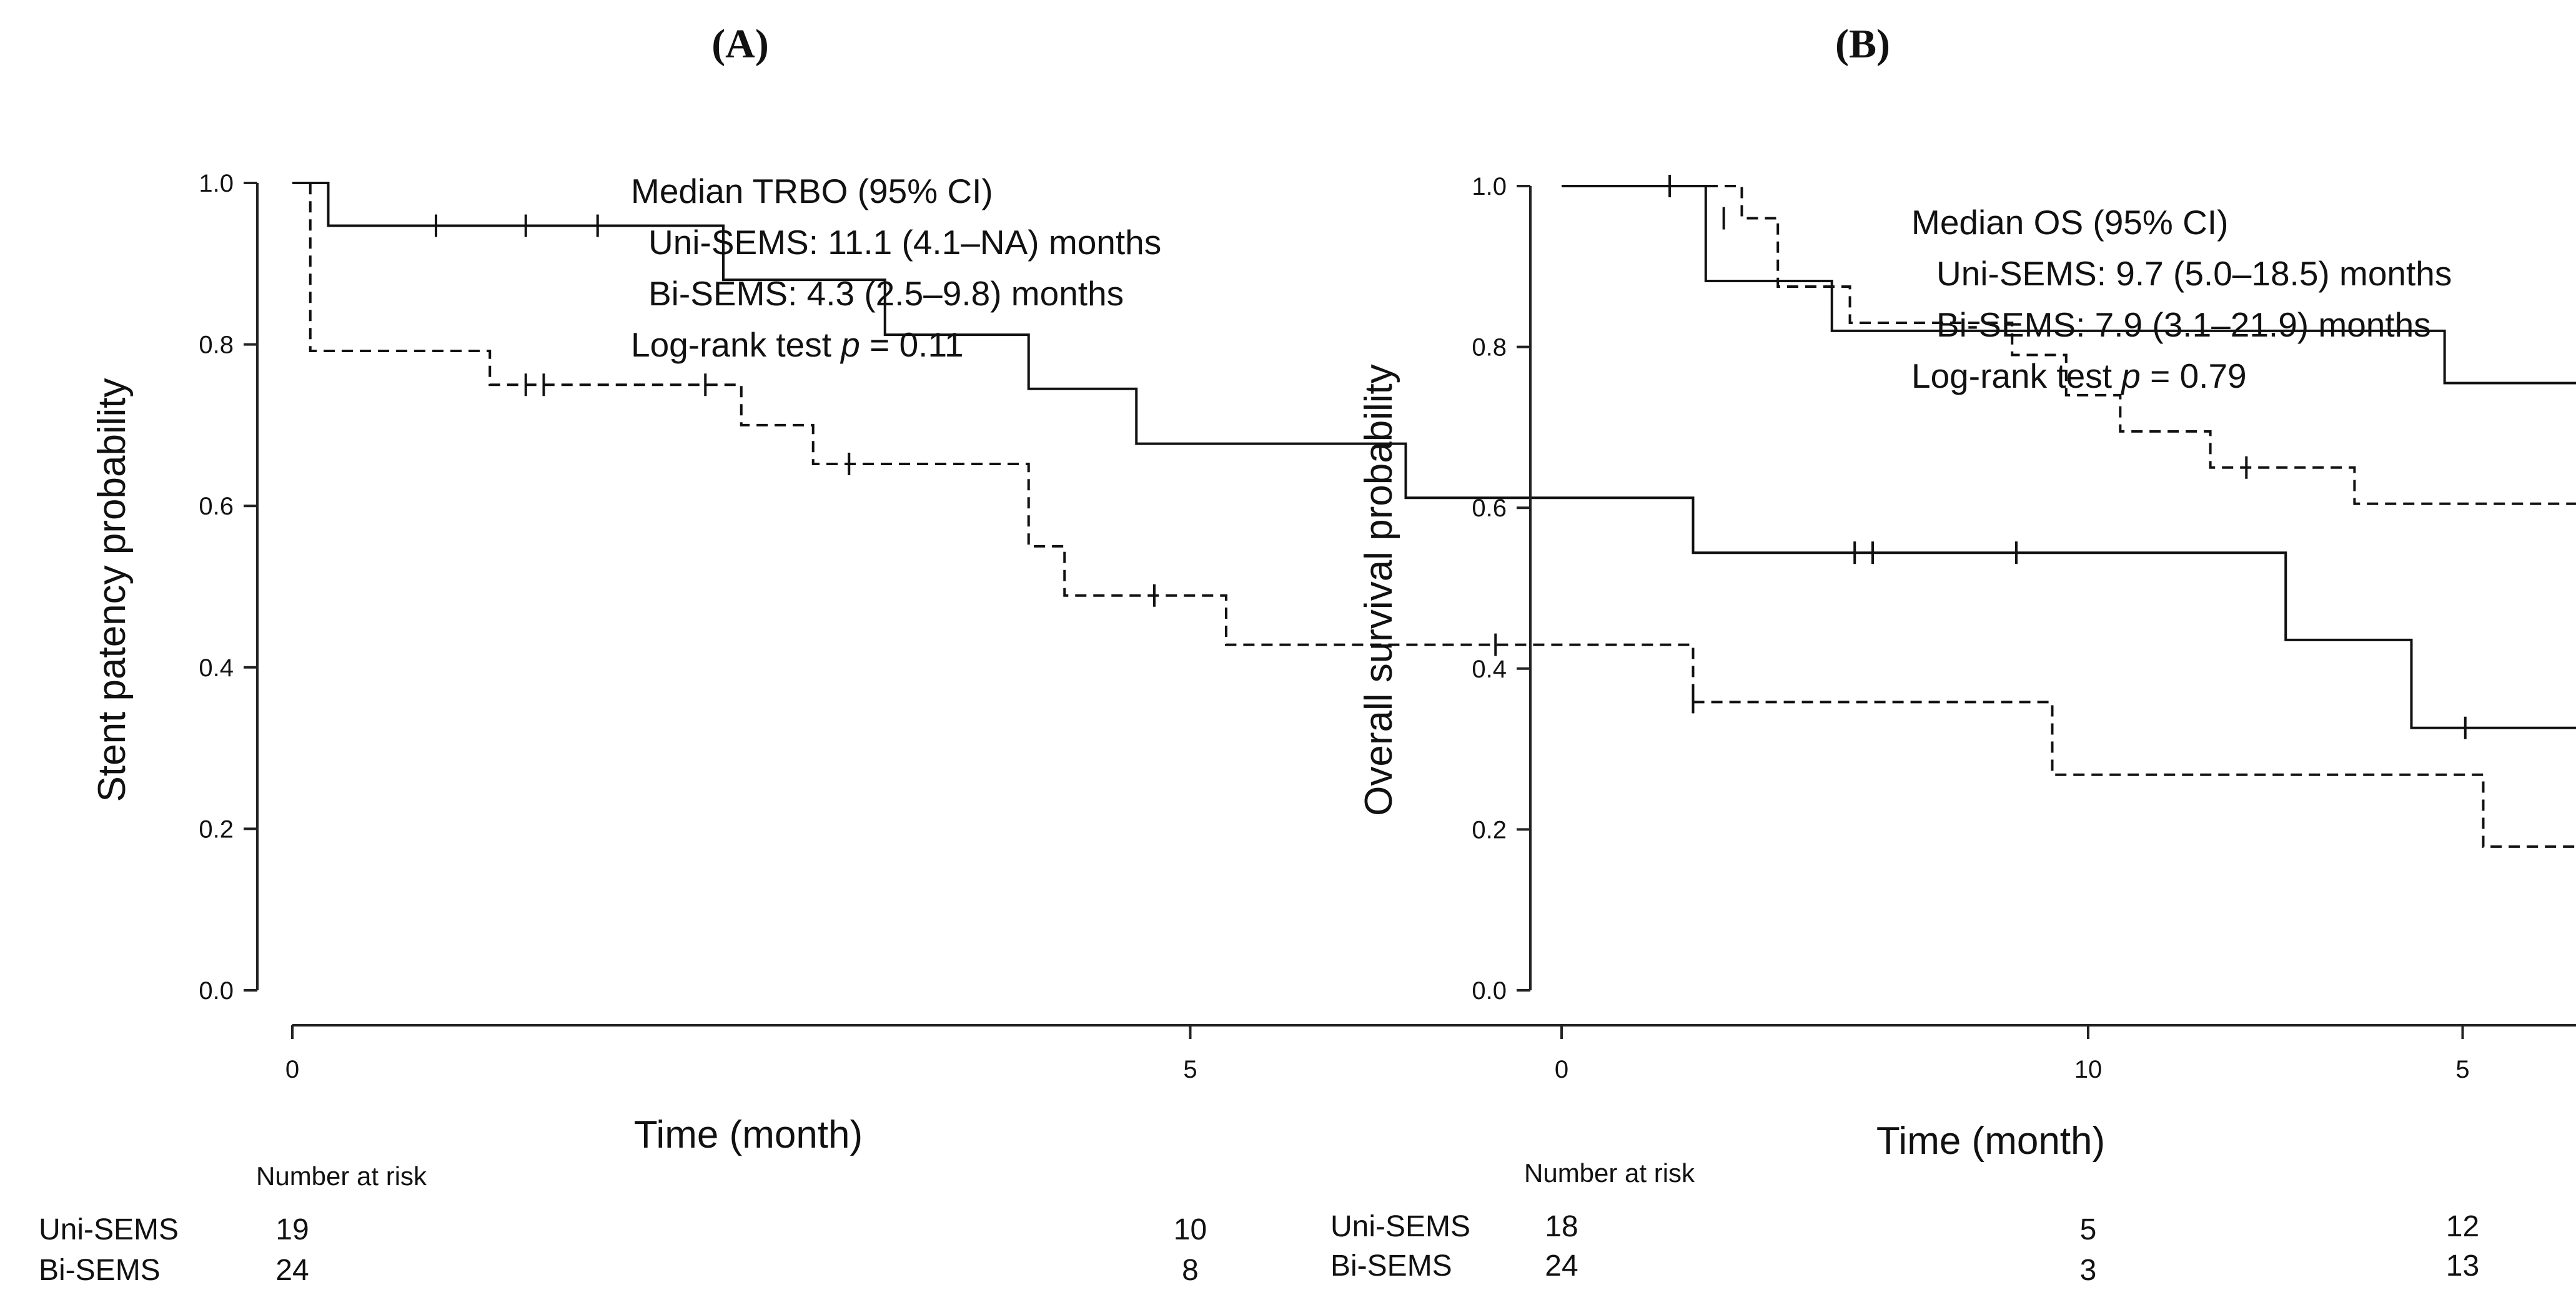 This screenshot has height=1300, width=2576. I want to click on risk-value: 19, so click(292, 1229).